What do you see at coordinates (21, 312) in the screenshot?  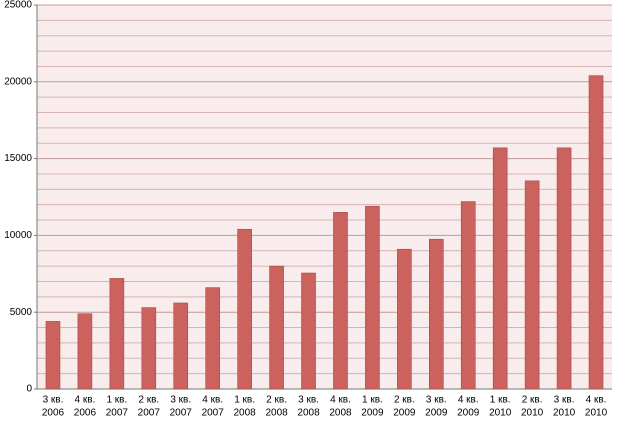 I see `y-tick-label: 5000` at bounding box center [21, 312].